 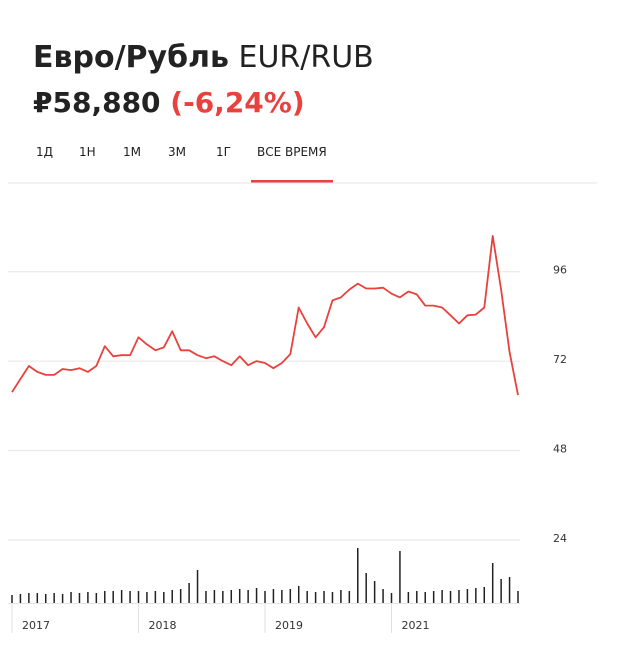 I want to click on y-tick-label: 72, so click(x=560, y=359).